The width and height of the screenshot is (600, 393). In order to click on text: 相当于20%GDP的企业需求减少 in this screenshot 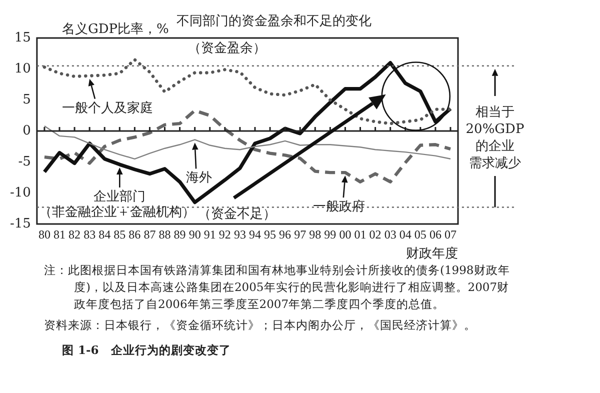, I will do `click(495, 138)`.